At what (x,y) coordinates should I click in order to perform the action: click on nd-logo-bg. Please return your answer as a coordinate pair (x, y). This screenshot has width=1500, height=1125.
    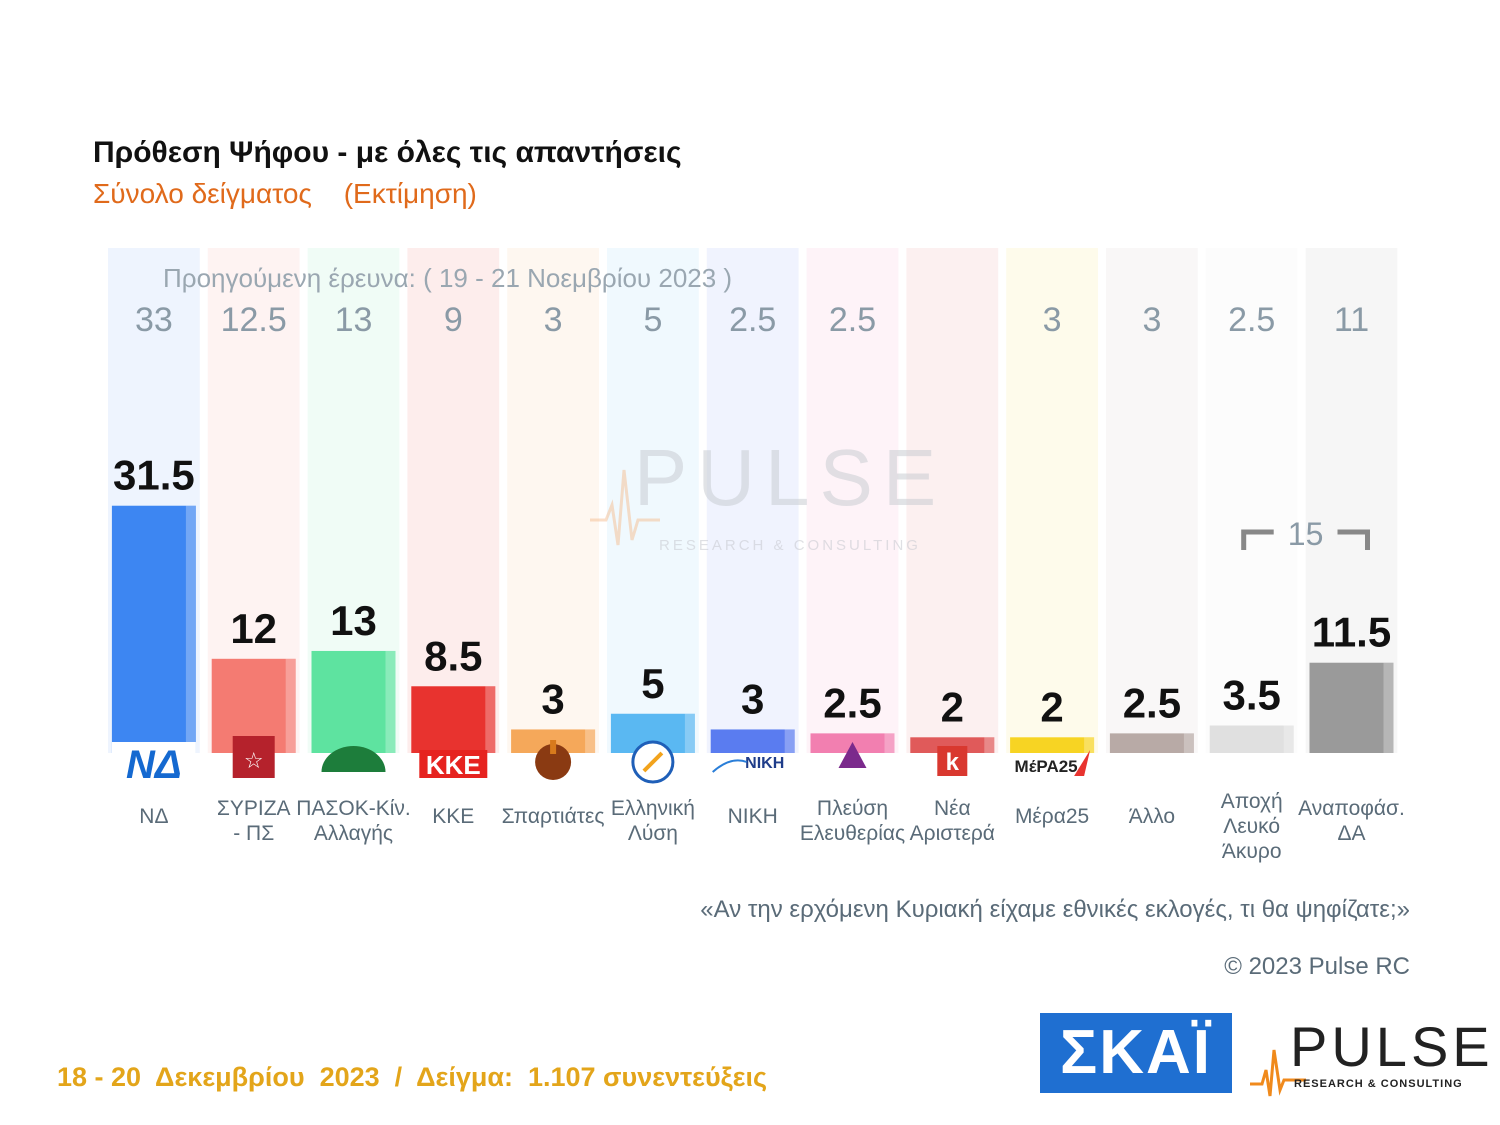
    Looking at the image, I should click on (153, 760).